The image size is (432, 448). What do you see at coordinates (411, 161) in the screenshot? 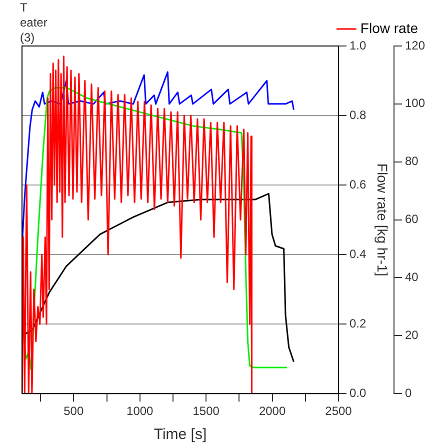
I see `y2-tick-label: 80` at bounding box center [411, 161].